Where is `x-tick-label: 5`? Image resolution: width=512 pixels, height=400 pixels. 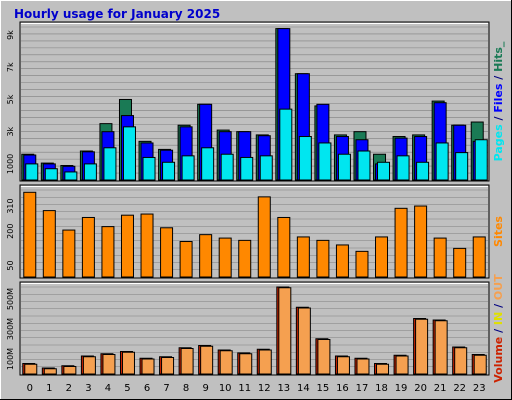
x-tick-label: 5 is located at coordinates (127, 388).